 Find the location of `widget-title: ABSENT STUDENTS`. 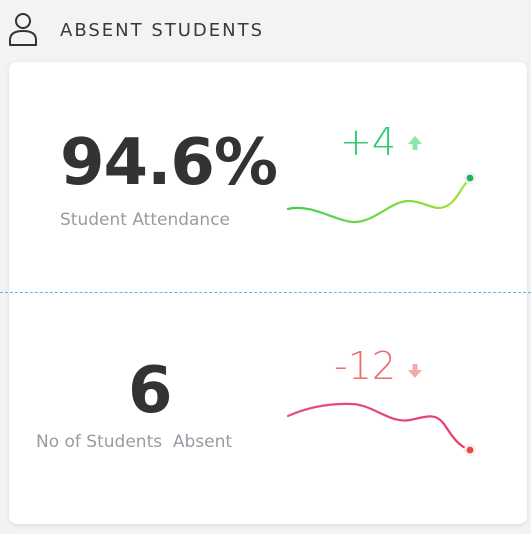

widget-title: ABSENT STUDENTS is located at coordinates (162, 30).